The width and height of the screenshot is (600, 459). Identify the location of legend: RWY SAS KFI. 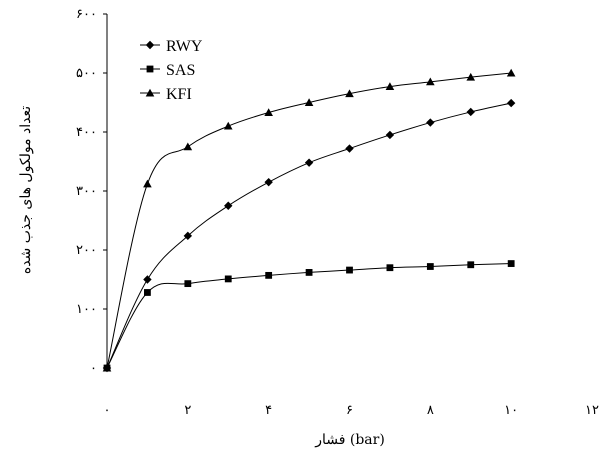
(171, 70).